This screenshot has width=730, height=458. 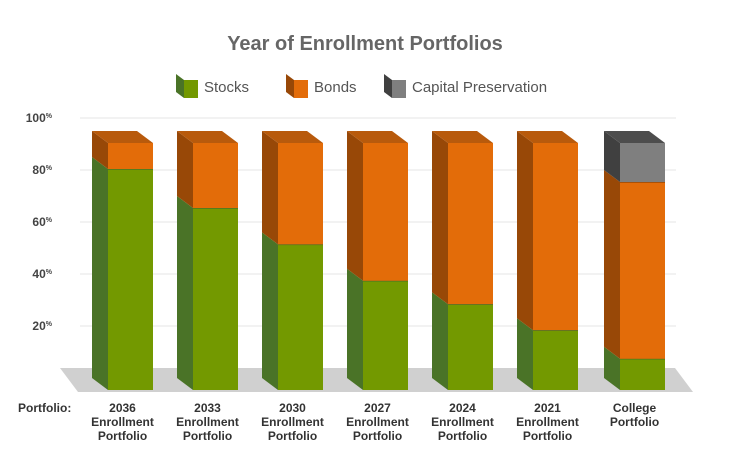 I want to click on category-label: 2033 Enrollment Portfolio, so click(x=207, y=422).